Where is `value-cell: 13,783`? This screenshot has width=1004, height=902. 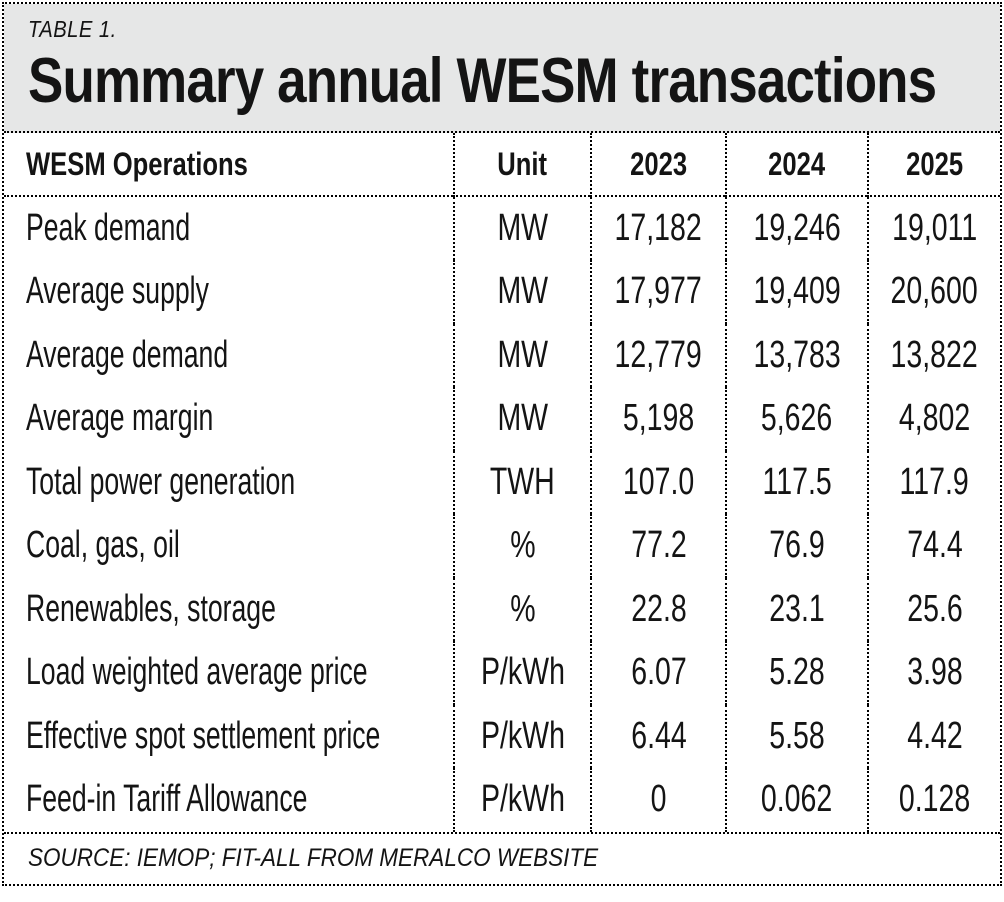
value-cell: 13,783 is located at coordinates (796, 355).